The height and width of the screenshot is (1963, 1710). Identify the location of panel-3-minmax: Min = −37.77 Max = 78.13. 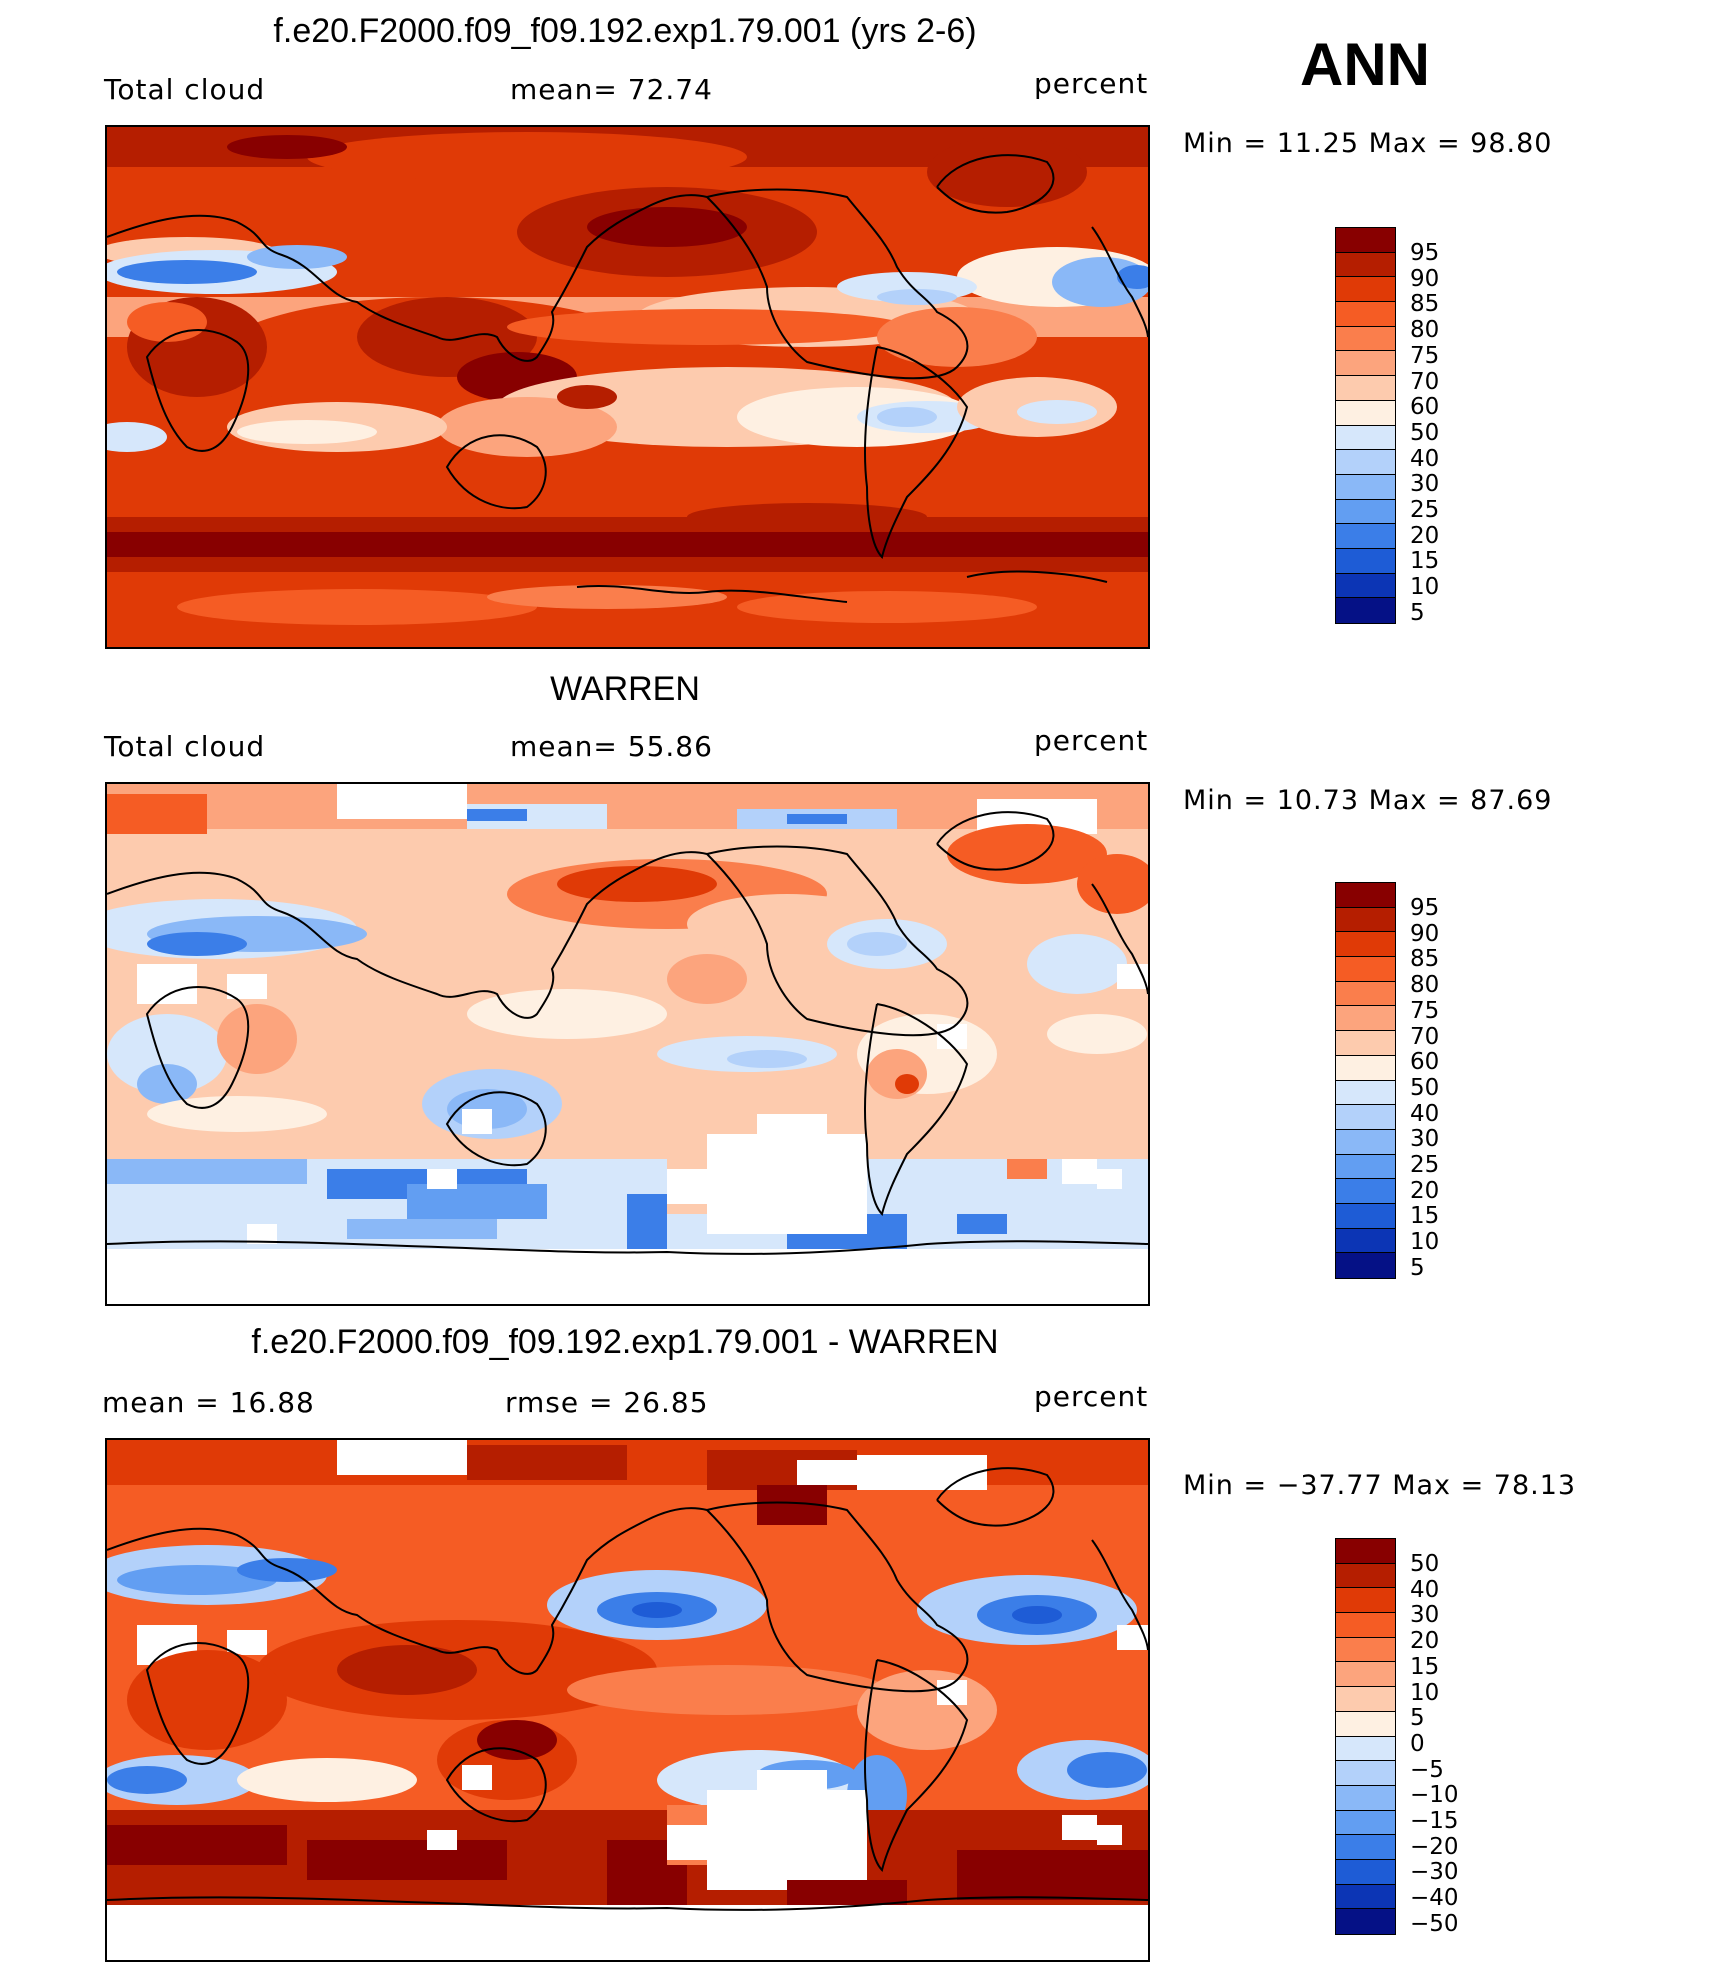
(1380, 1485).